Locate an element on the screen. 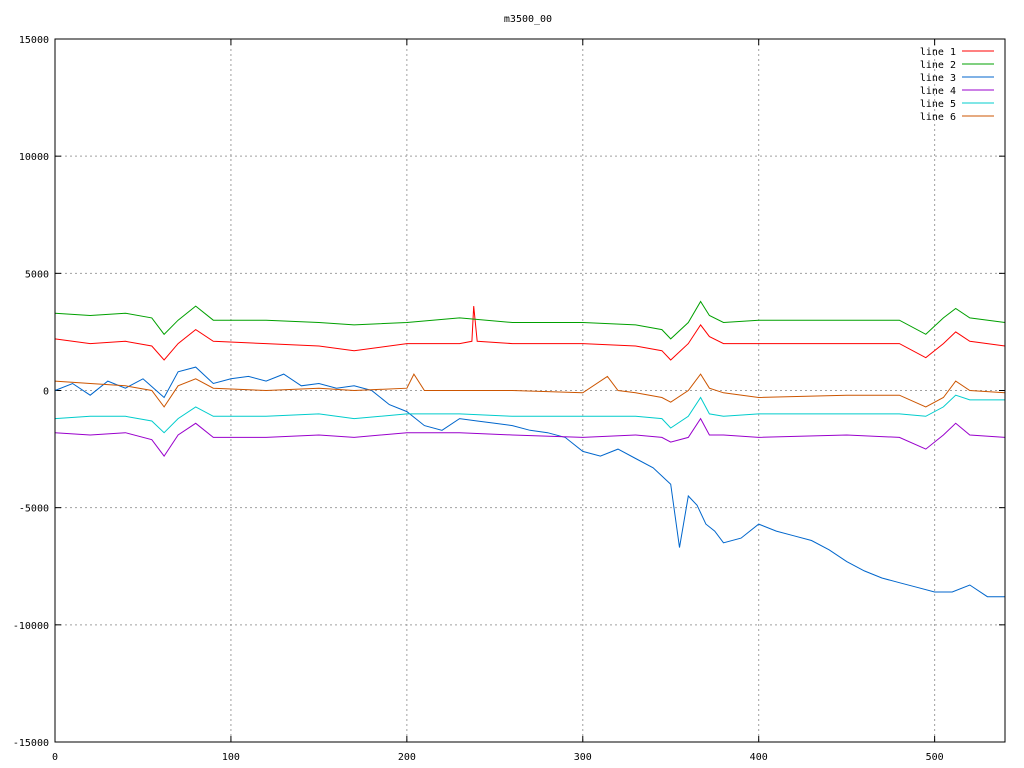 This screenshot has width=1024, height=768. x-tick-label: 500 is located at coordinates (935, 757).